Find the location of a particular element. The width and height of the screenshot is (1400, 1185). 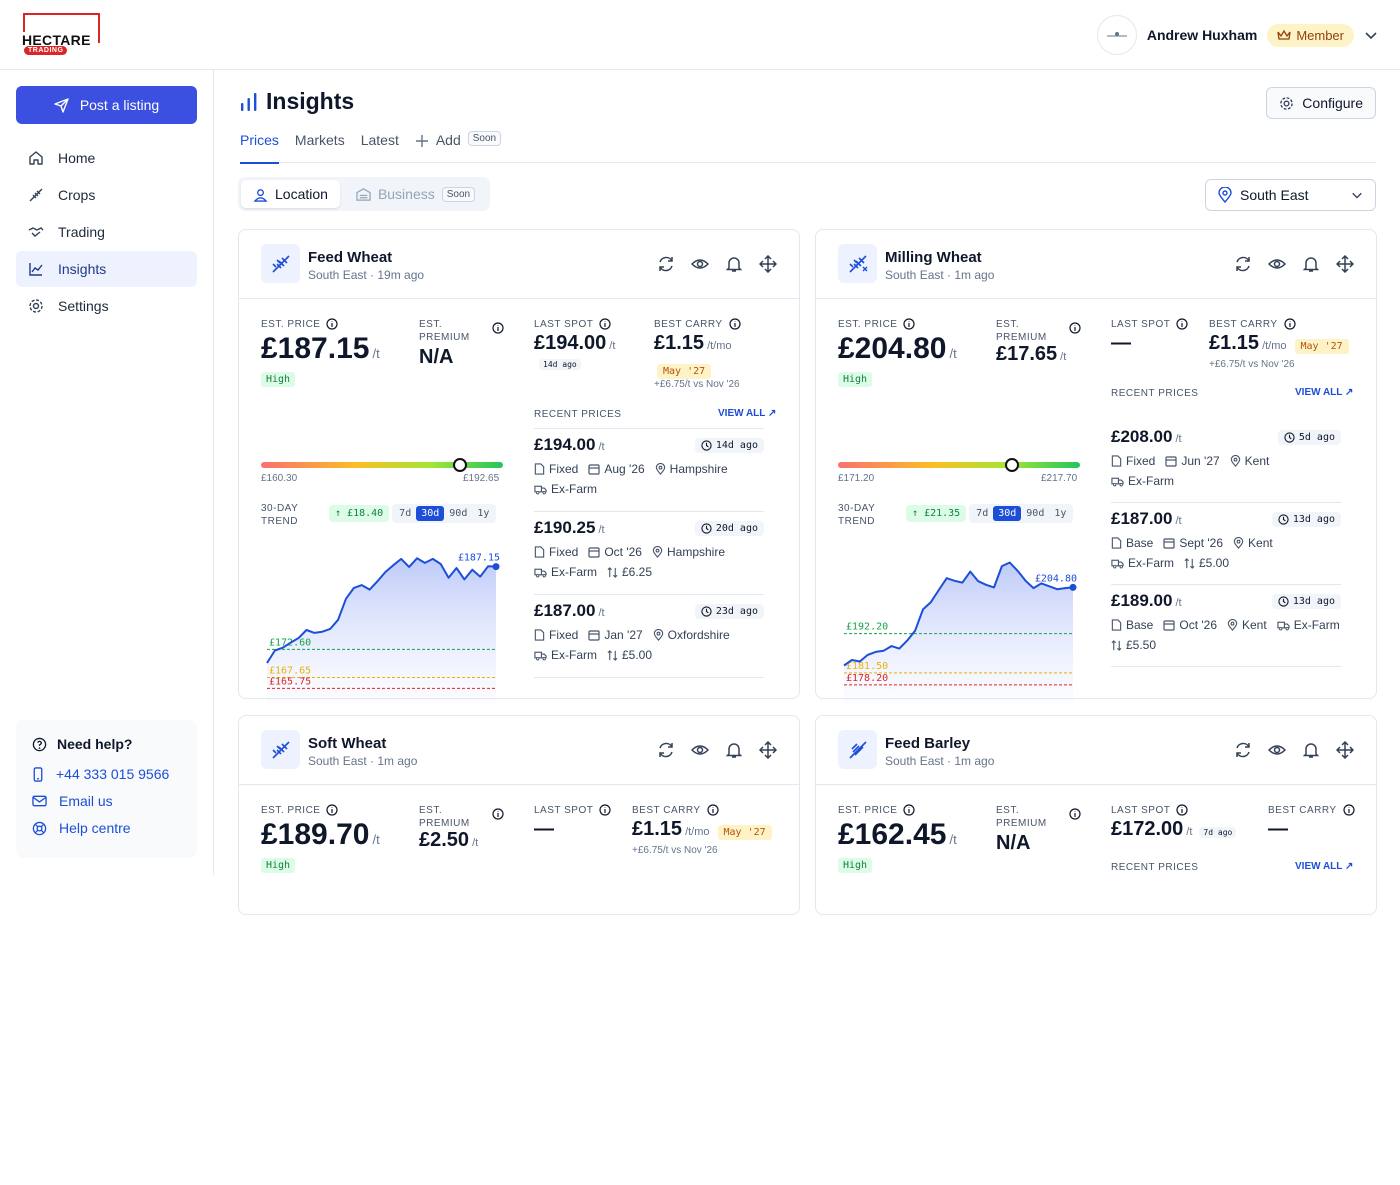

avatar is located at coordinates (1116, 35).